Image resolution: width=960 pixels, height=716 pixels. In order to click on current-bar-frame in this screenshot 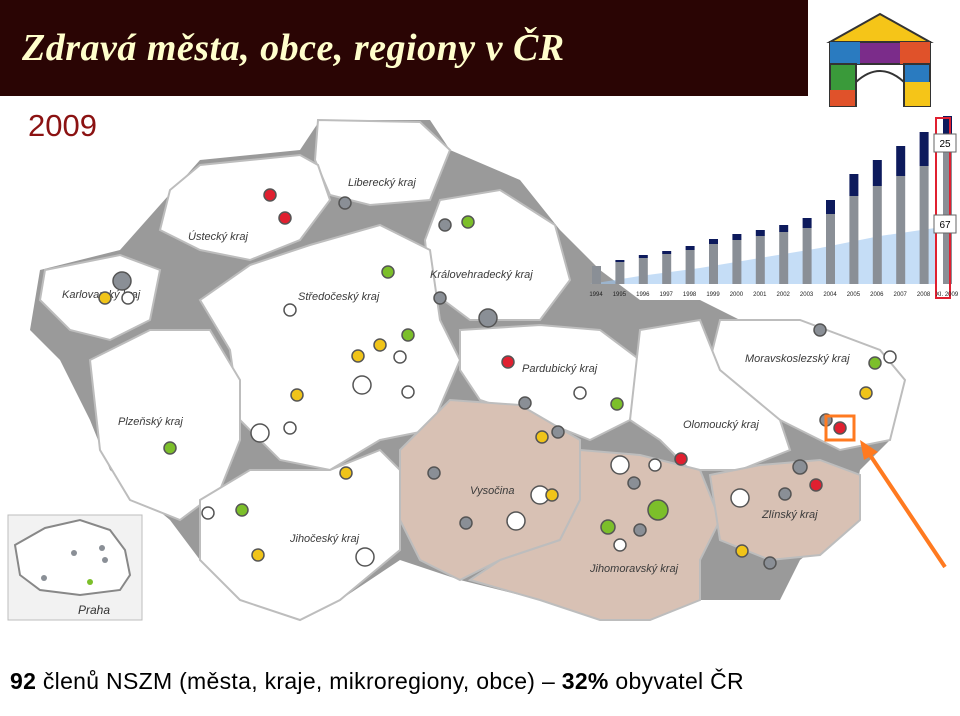, I will do `click(943, 208)`.